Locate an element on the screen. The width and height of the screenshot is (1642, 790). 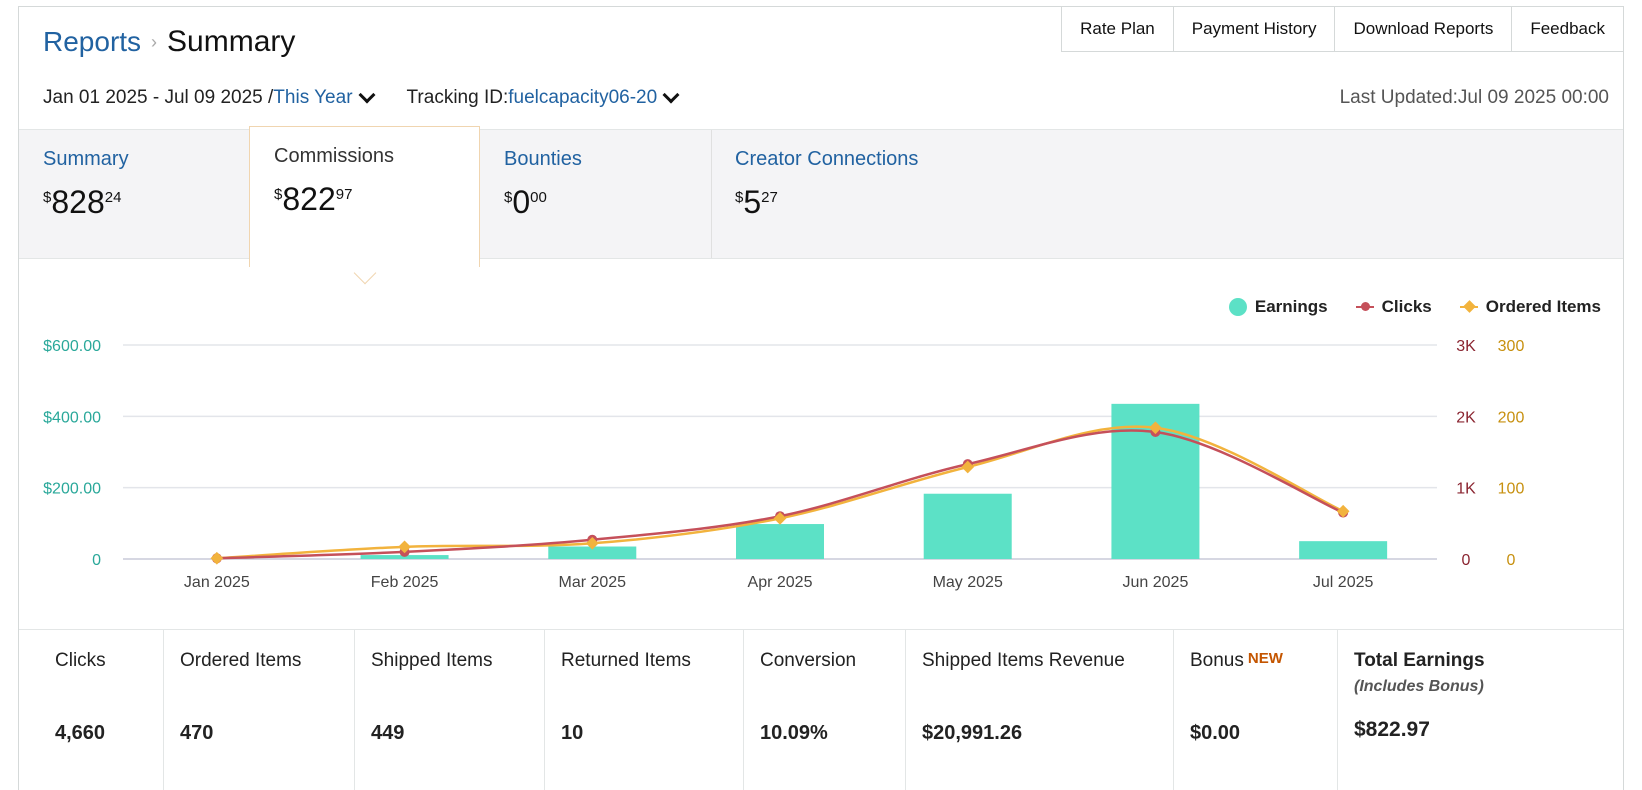
x-axis-tick: Apr 2025 is located at coordinates (780, 582).